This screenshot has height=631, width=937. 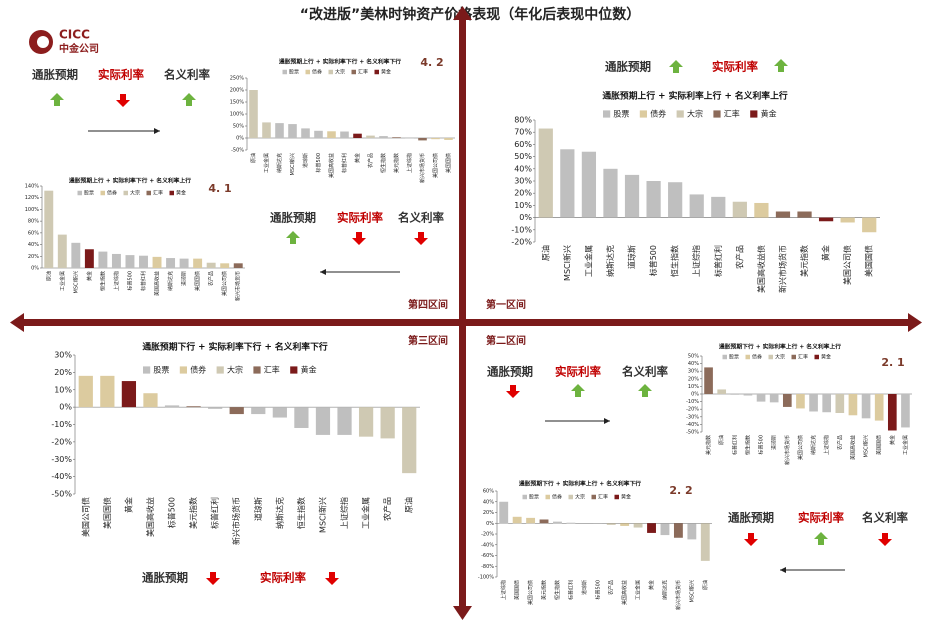 I want to click on y-tick-label: 10%, so click(x=693, y=387).